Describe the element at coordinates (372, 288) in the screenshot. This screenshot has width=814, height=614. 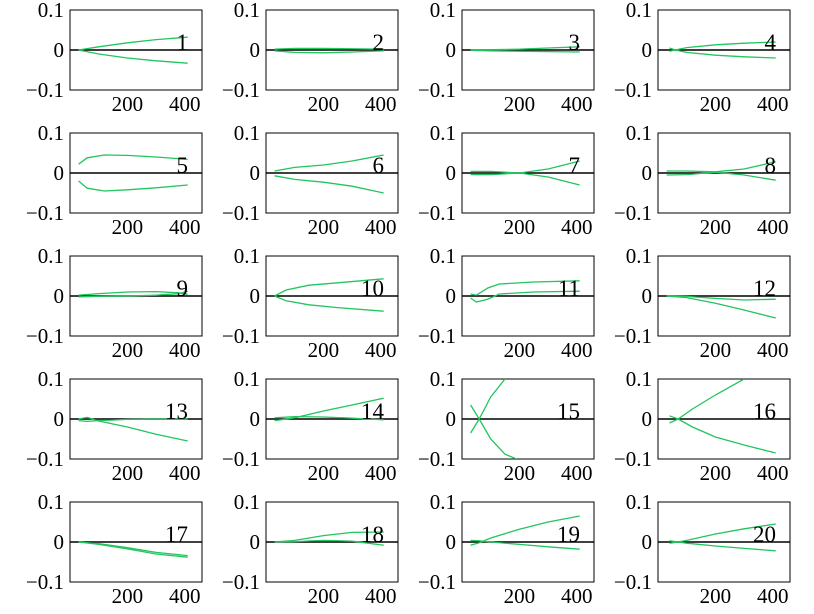
I see `panel-number-label: 10` at that location.